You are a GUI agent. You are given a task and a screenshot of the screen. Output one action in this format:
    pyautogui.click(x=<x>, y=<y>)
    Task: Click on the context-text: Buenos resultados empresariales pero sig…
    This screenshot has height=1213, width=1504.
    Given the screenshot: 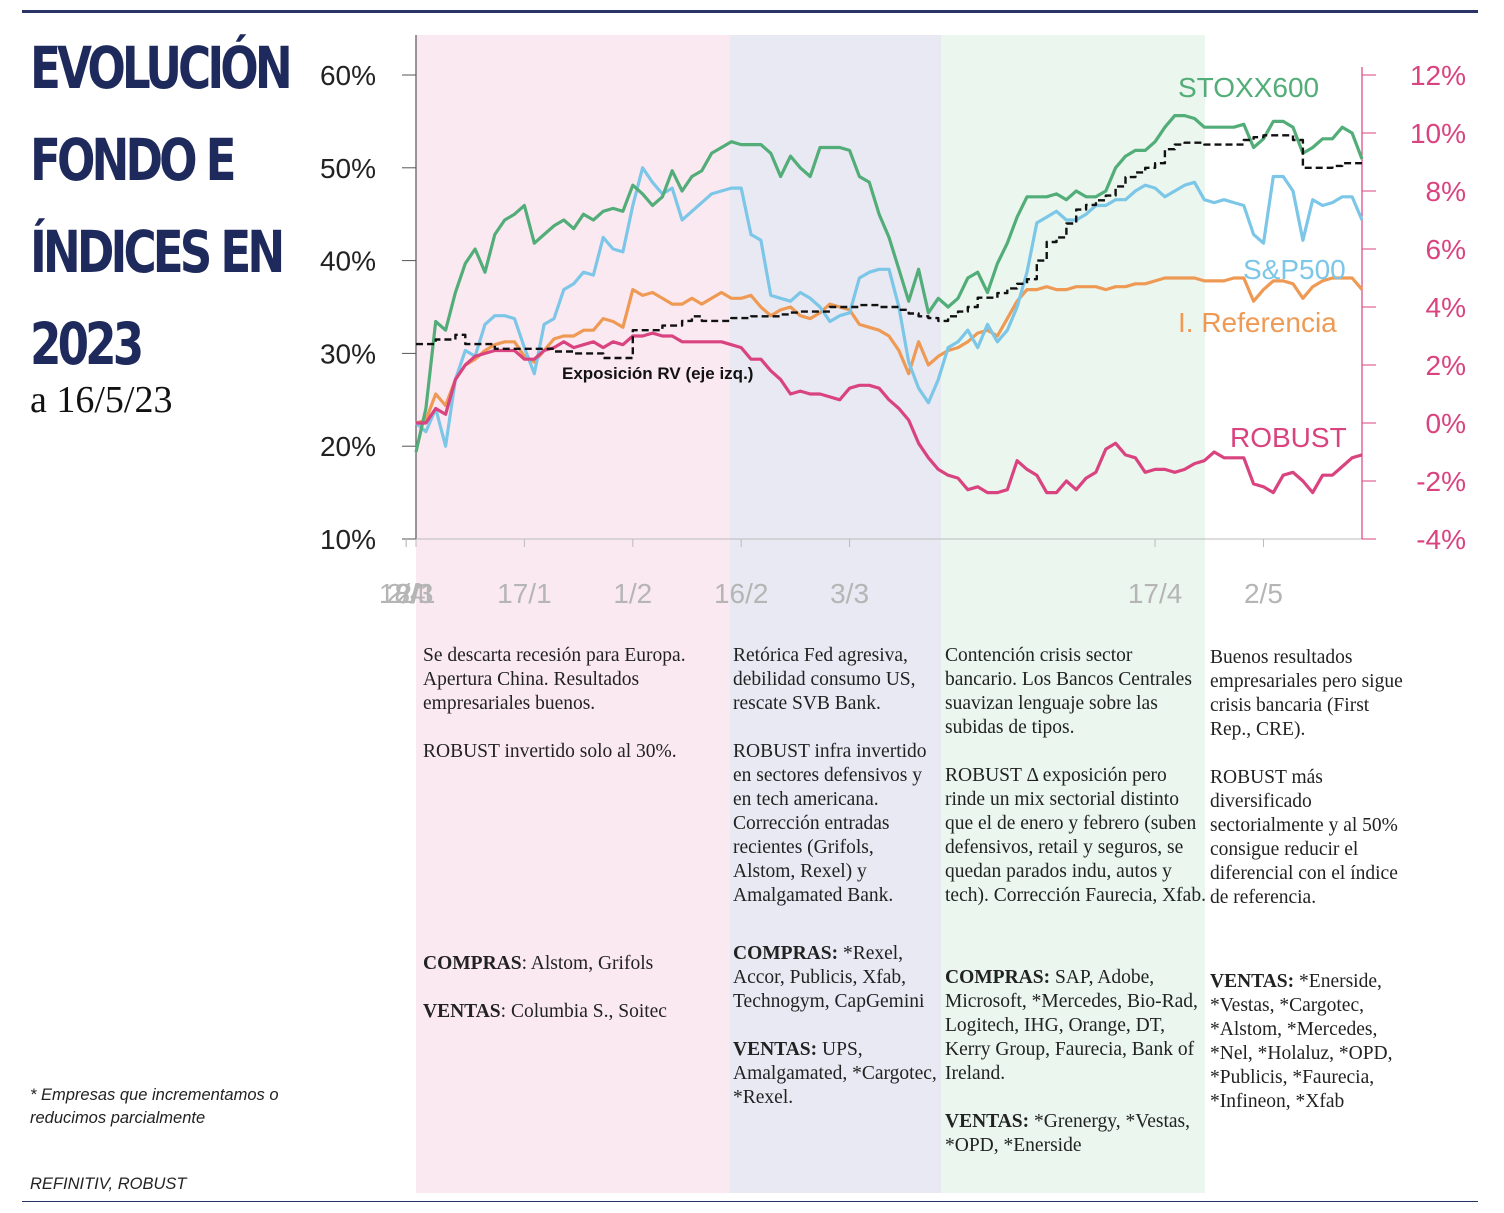 What is the action you would take?
    pyautogui.click(x=1306, y=693)
    